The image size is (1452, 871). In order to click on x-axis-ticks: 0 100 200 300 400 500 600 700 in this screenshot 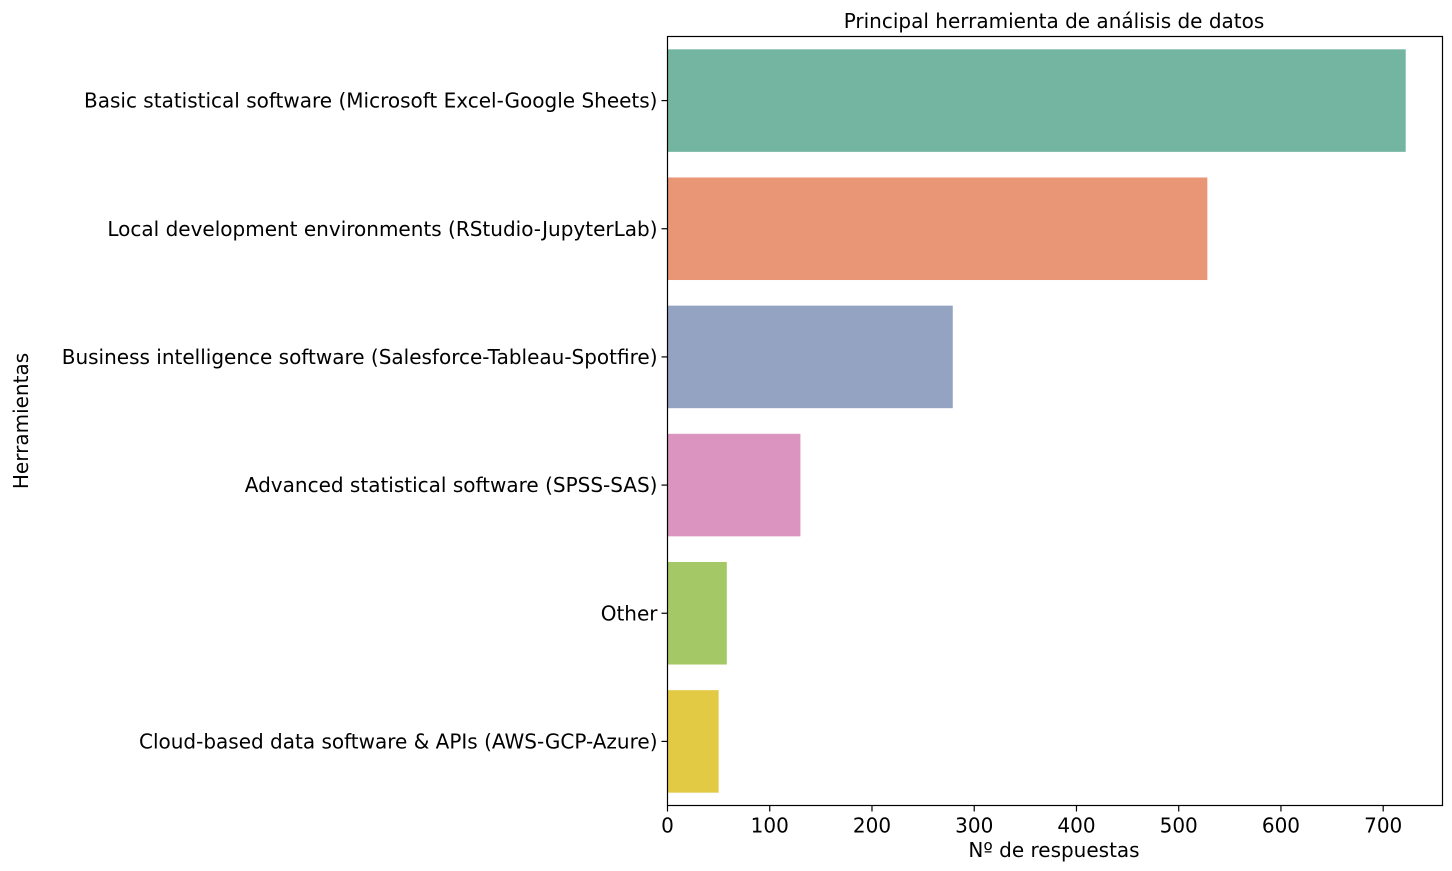, I will do `click(1031, 821)`.